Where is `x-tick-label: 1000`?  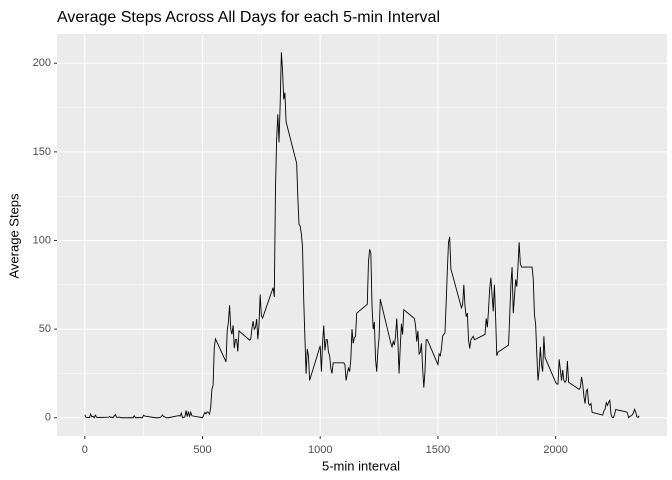 x-tick-label: 1000 is located at coordinates (320, 450).